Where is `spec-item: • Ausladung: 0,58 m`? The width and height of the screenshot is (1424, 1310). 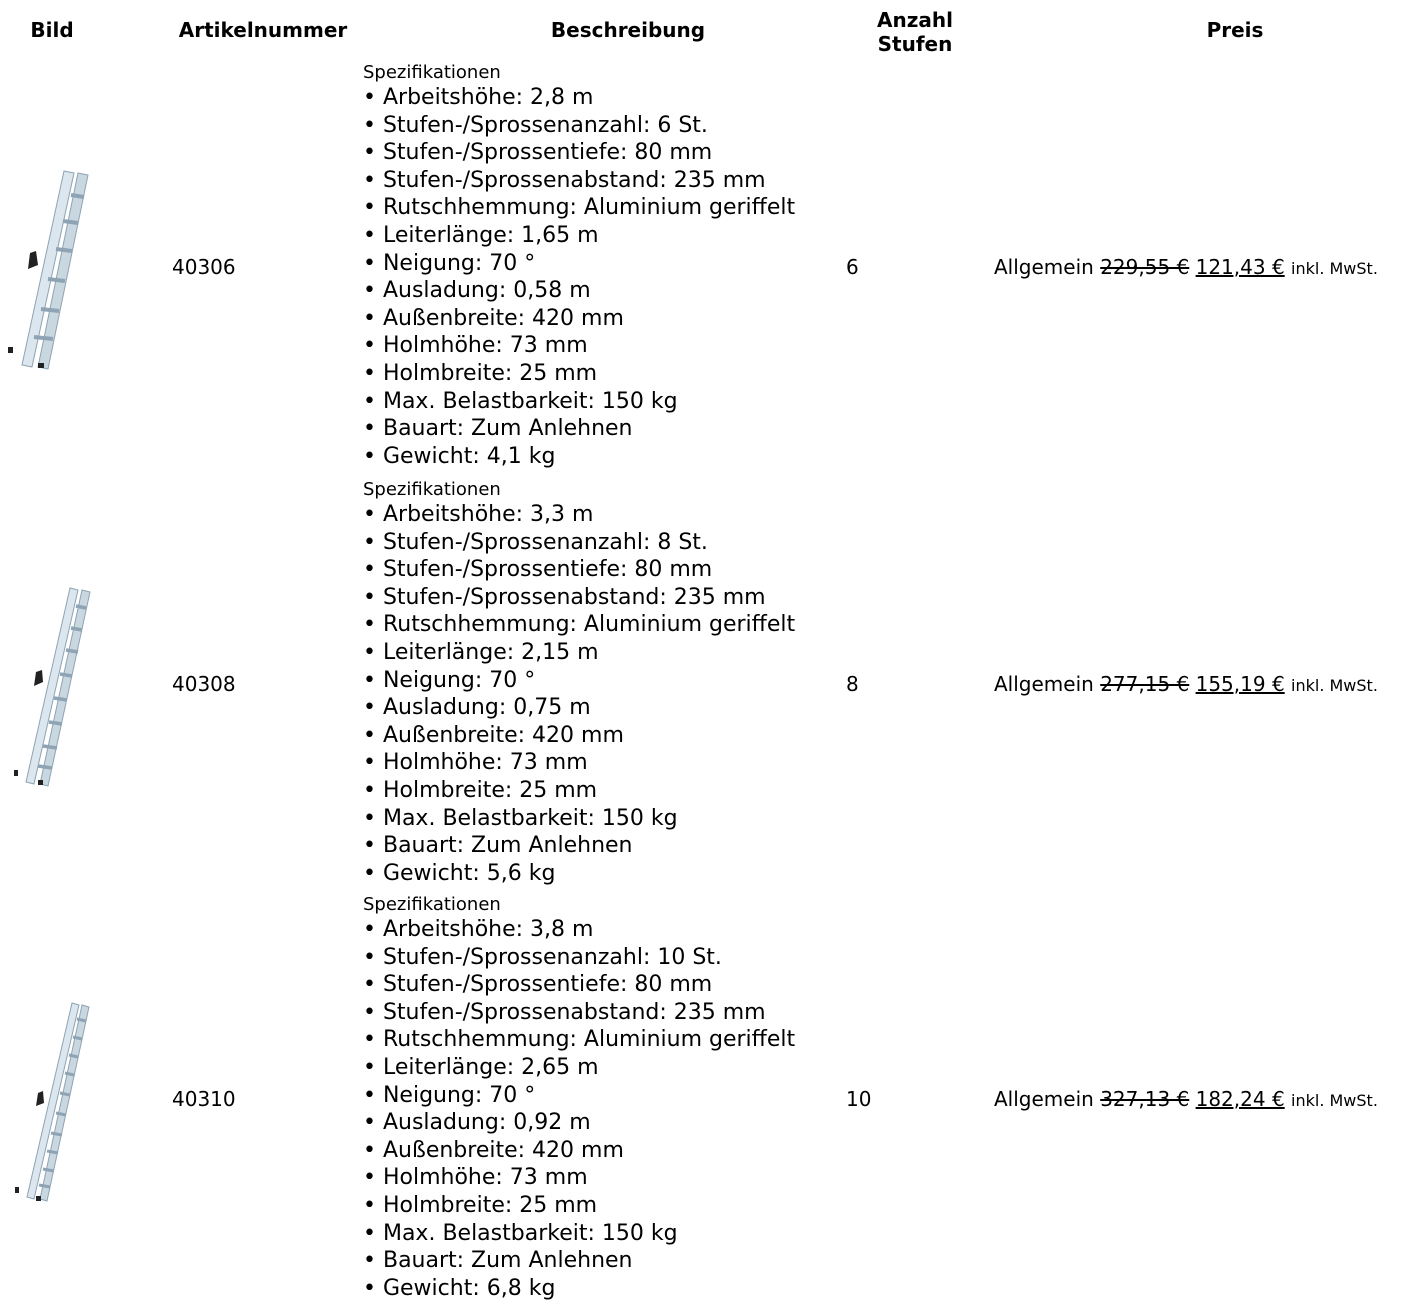 spec-item: • Ausladung: 0,58 m is located at coordinates (477, 291).